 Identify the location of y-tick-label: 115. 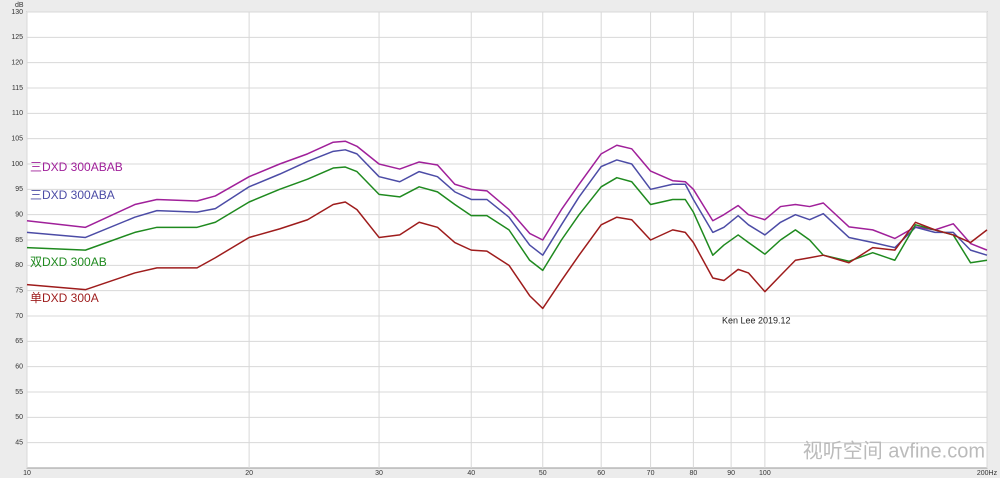
(17, 88).